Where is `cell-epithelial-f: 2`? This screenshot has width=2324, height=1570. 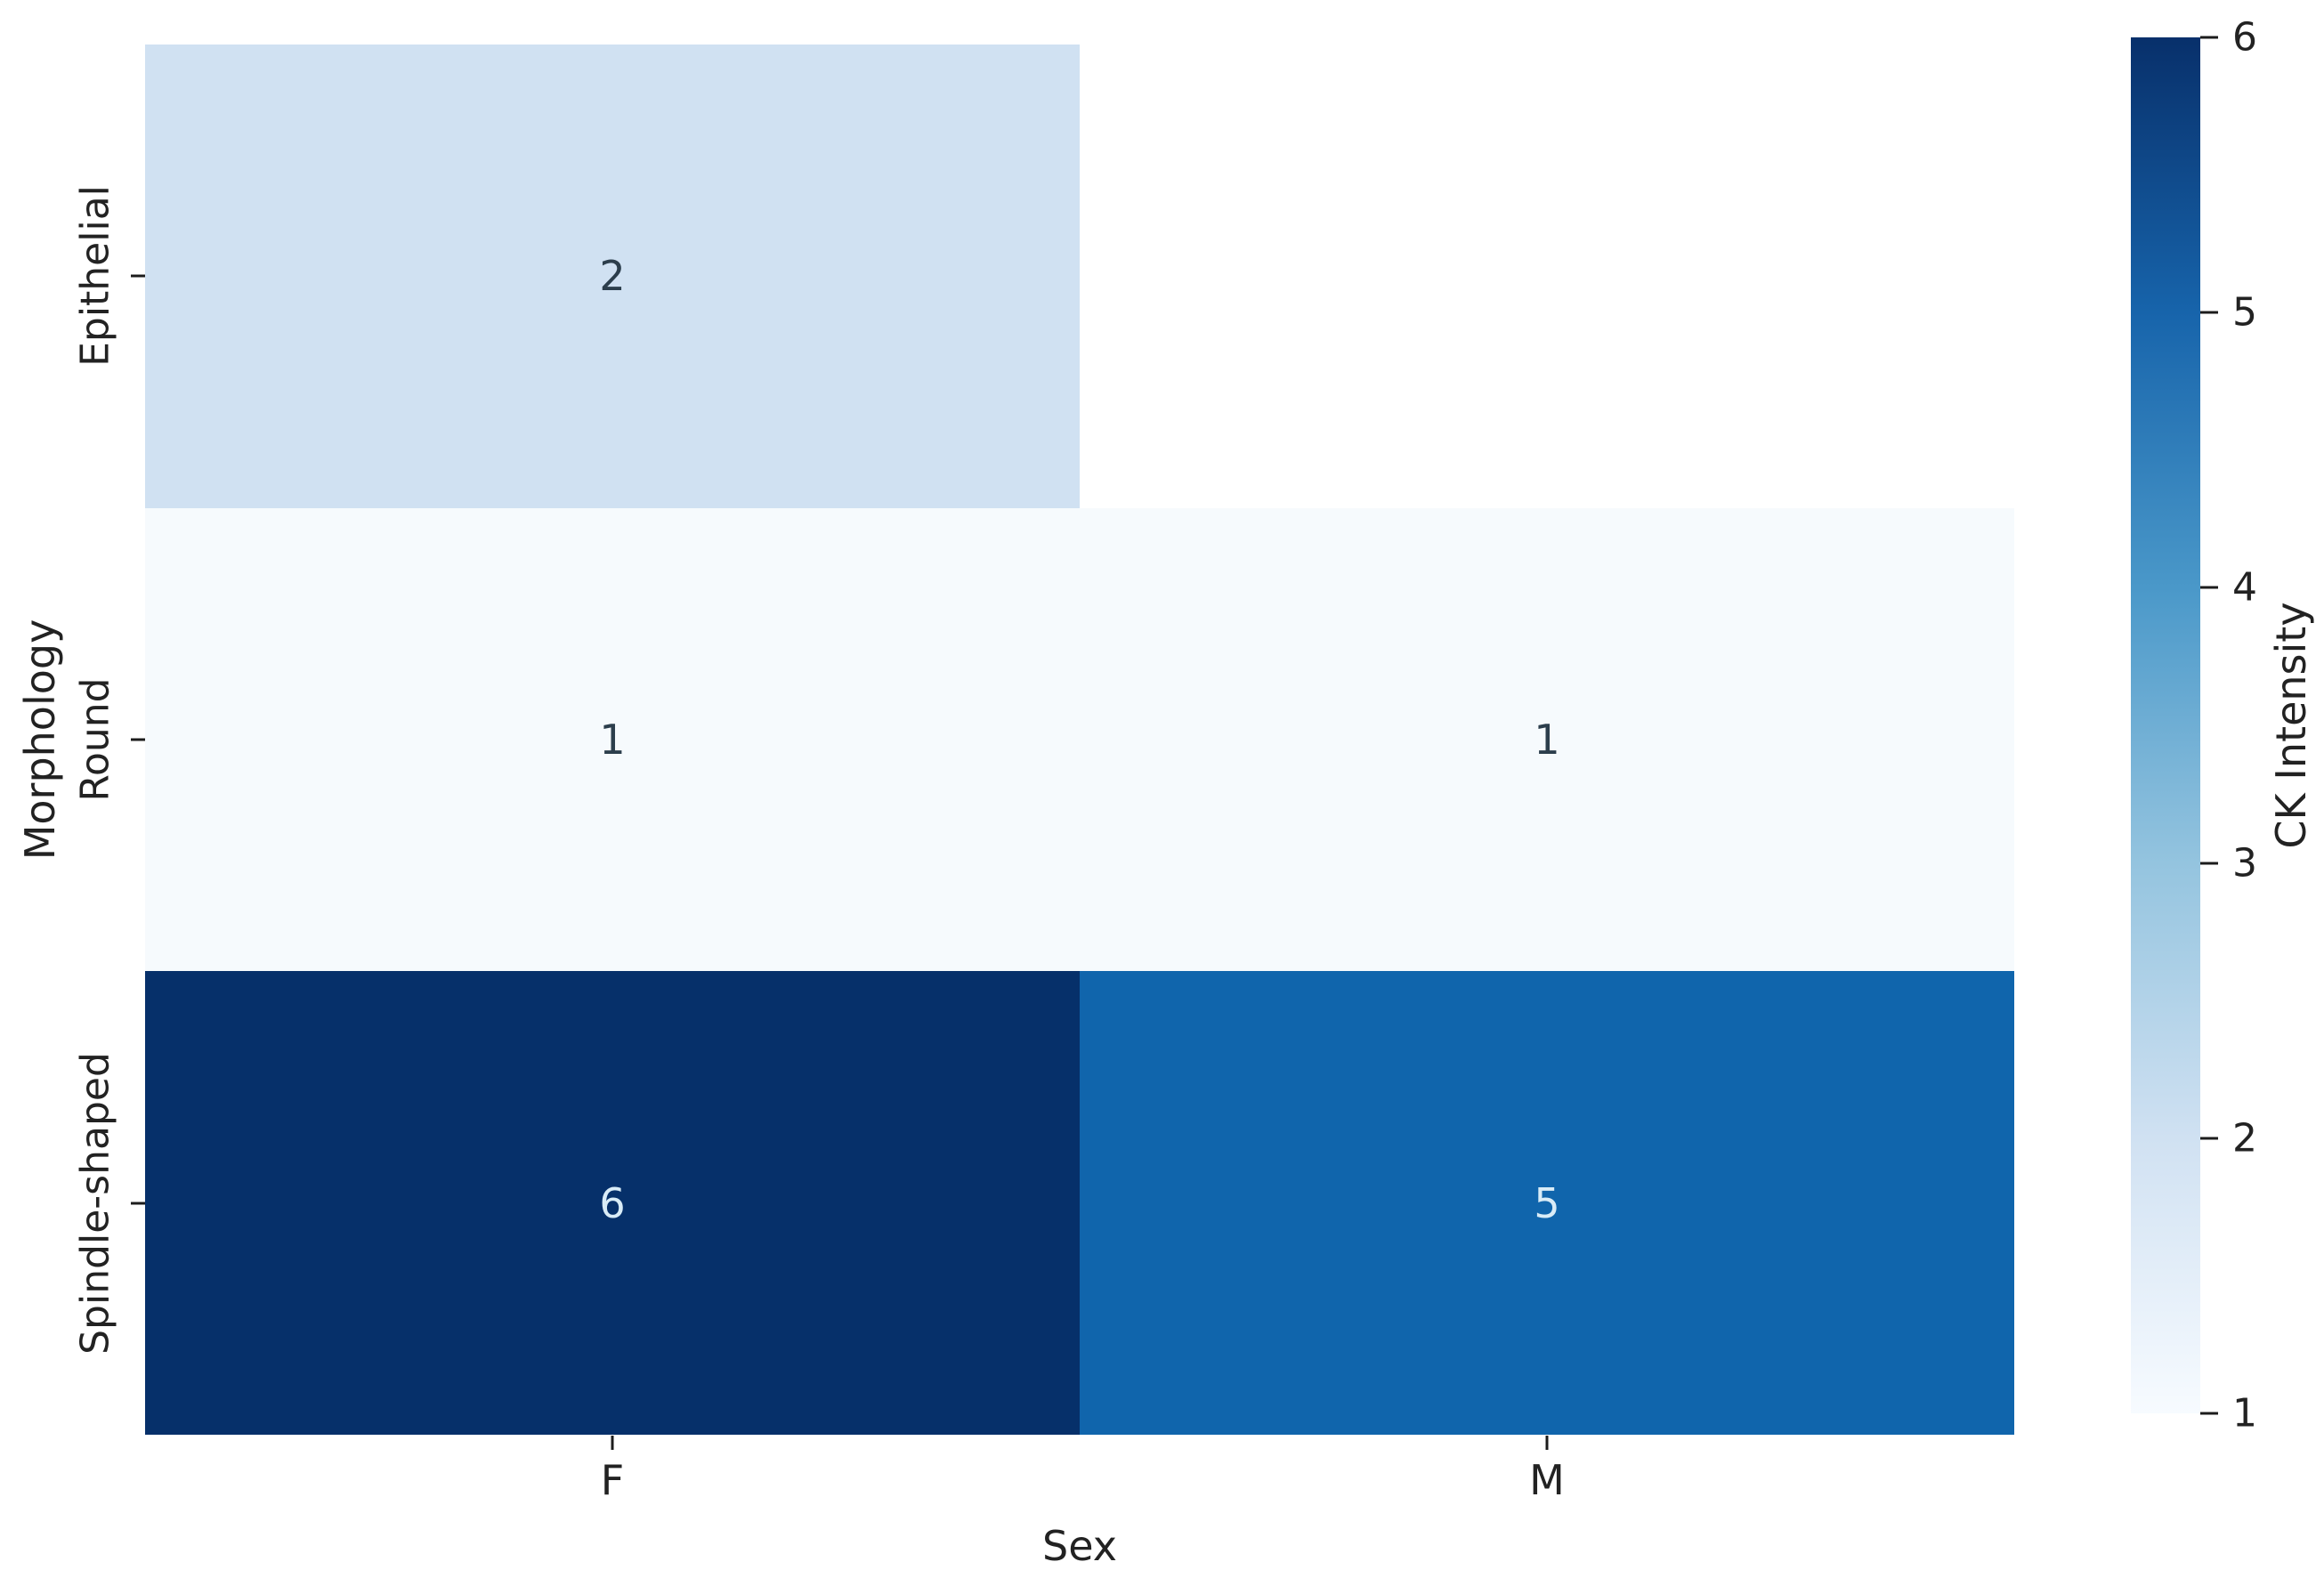 cell-epithelial-f: 2 is located at coordinates (612, 276).